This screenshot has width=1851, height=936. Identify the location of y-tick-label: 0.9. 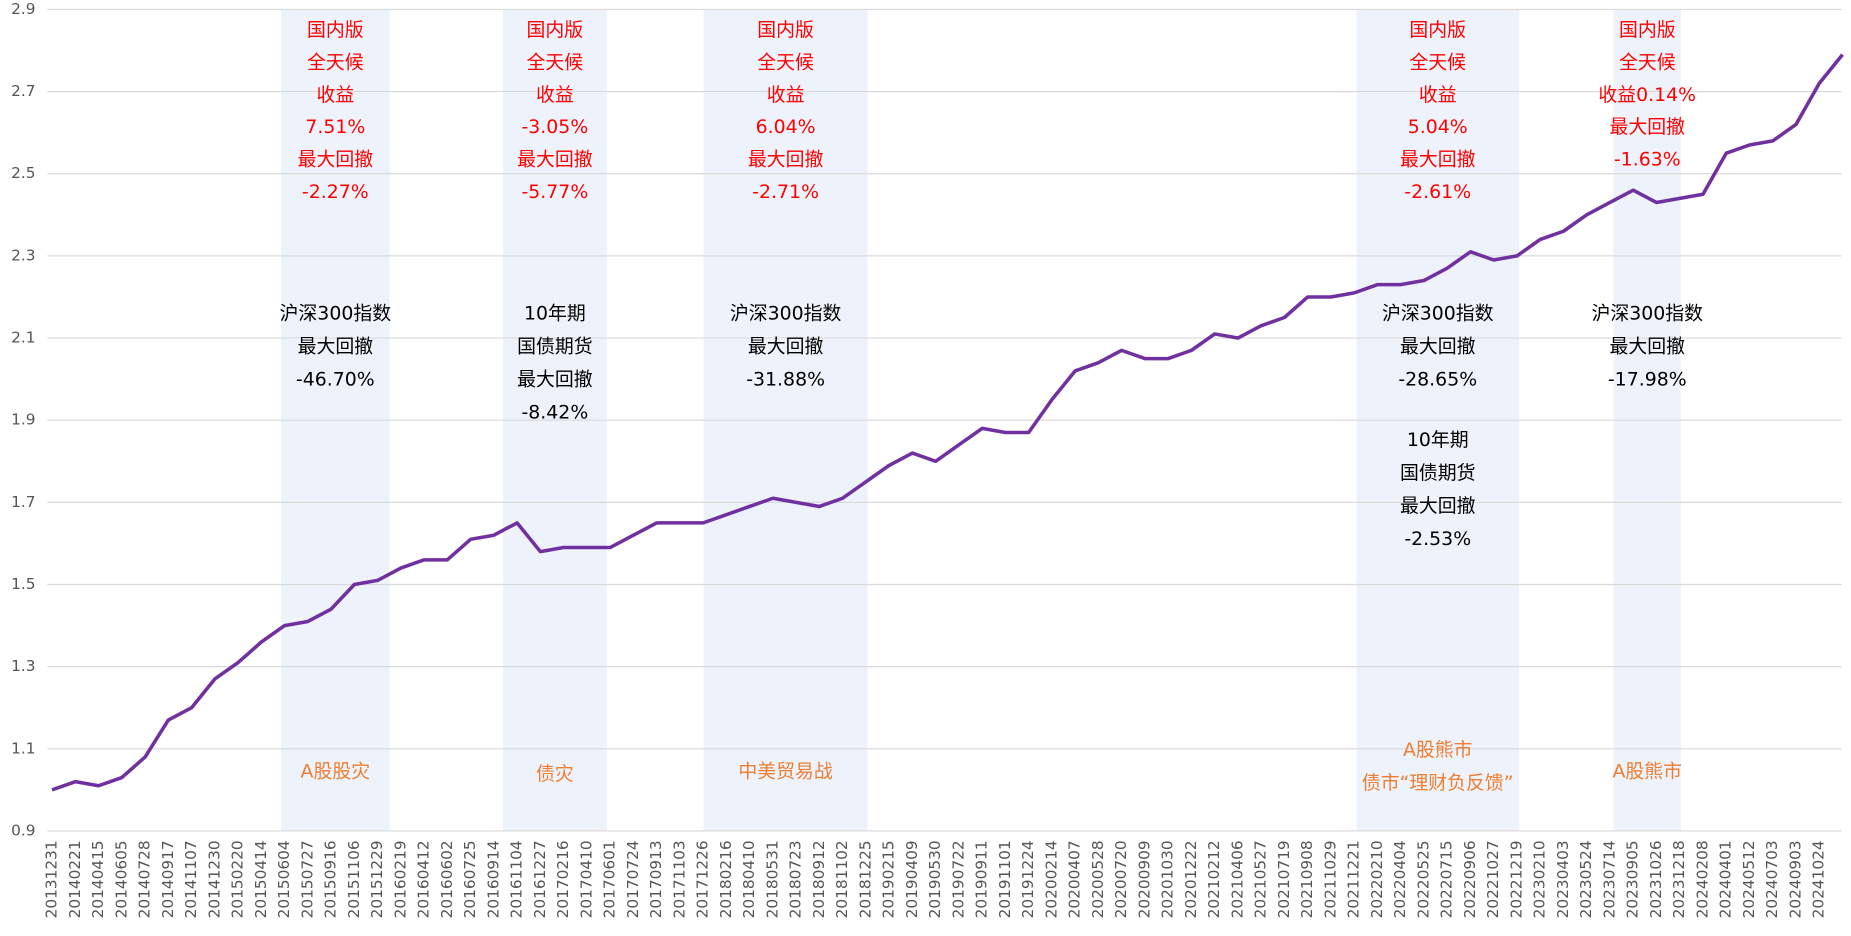
(23, 830).